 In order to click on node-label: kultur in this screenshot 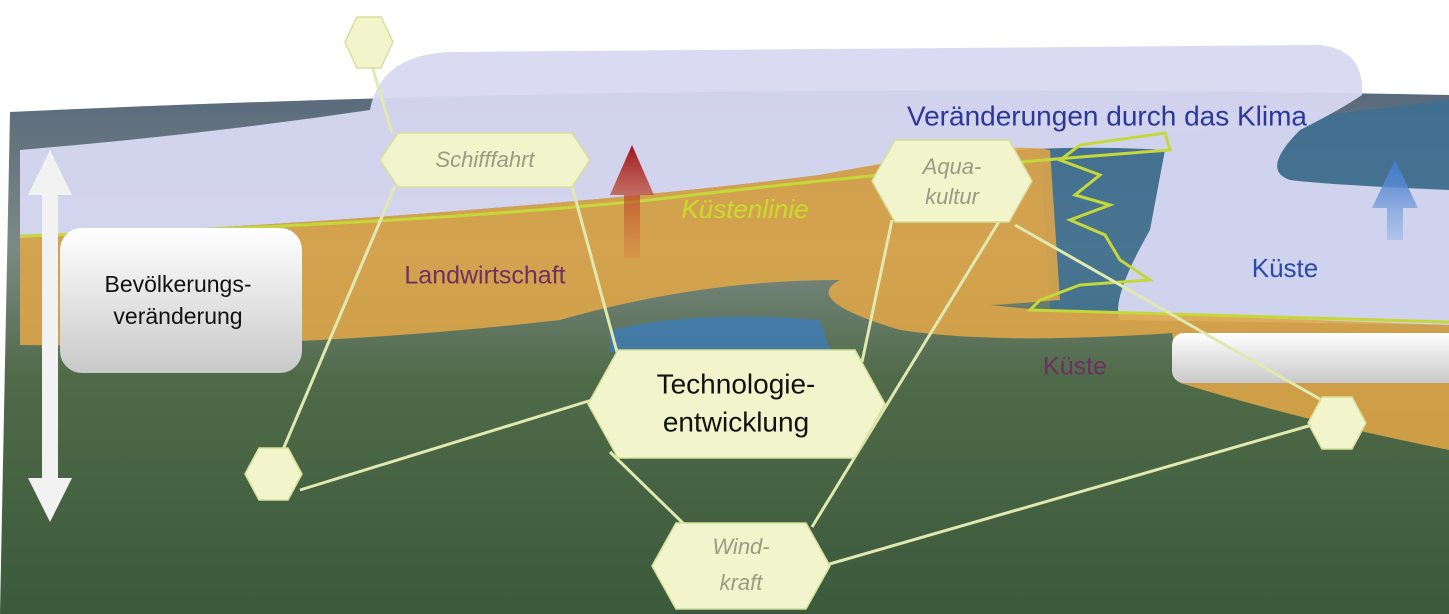, I will do `click(952, 196)`.